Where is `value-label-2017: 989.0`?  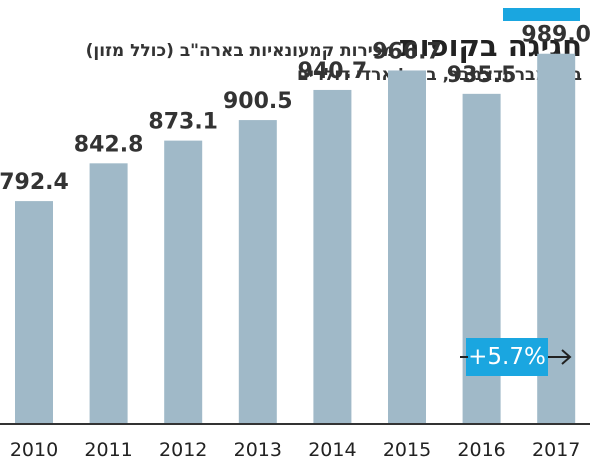
value-label-2017: 989.0 is located at coordinates (555, 35).